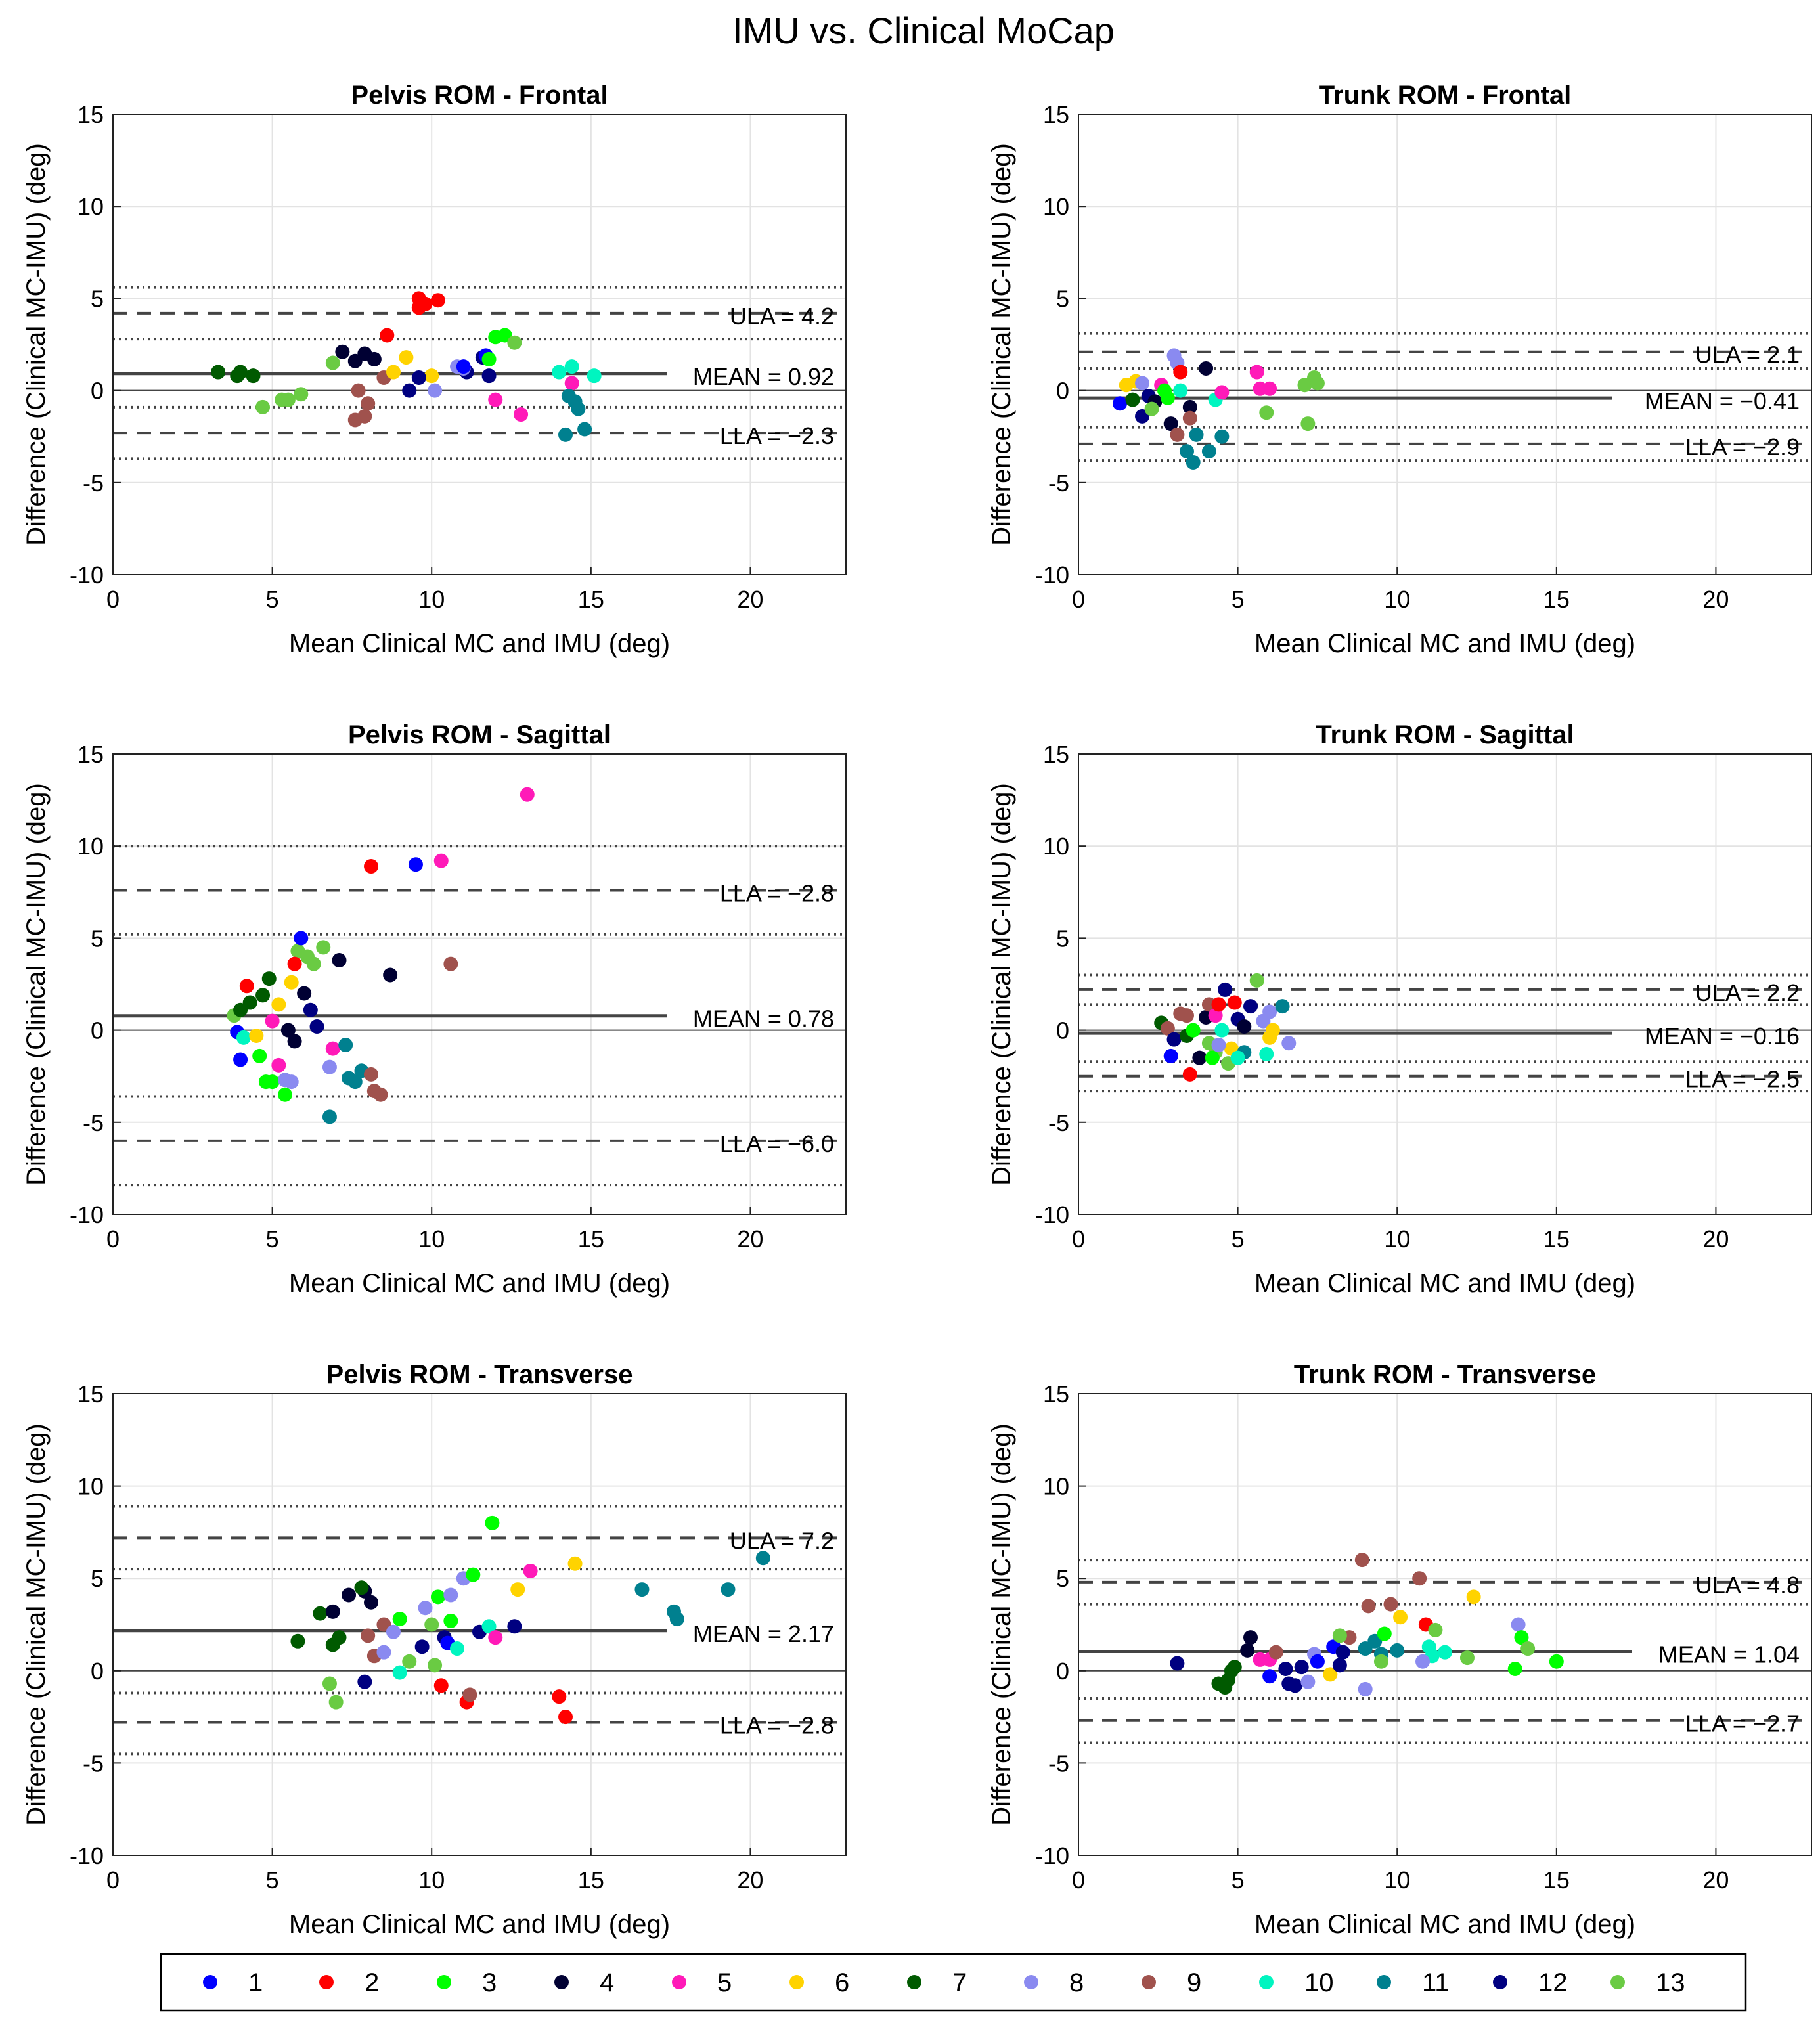  Describe the element at coordinates (1445, 1374) in the screenshot. I see `panel-title: Trunk ROM - Transverse` at that location.